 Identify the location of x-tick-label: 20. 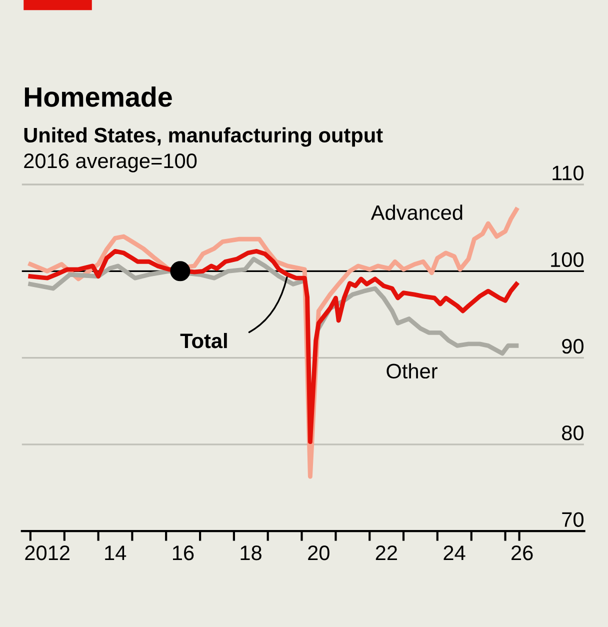
(319, 553).